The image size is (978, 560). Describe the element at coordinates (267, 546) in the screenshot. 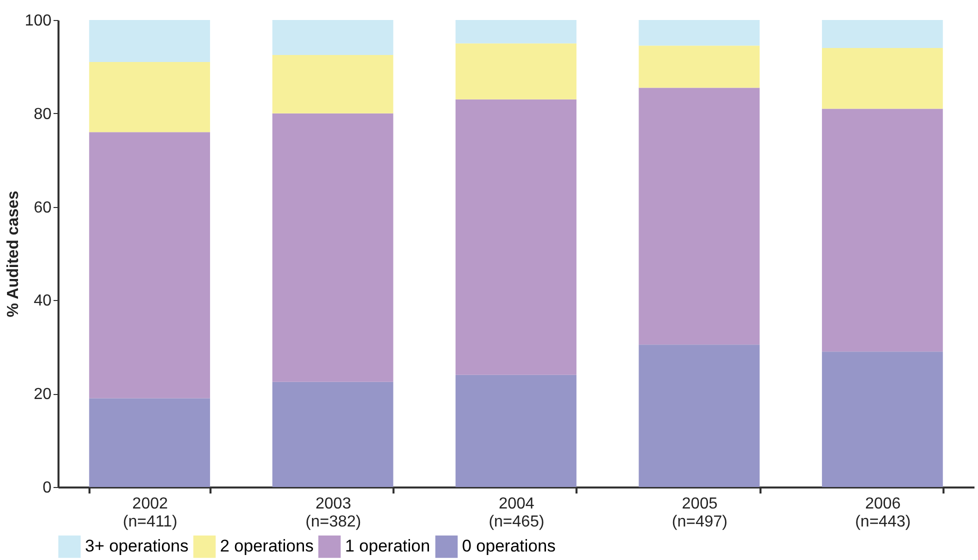

I see `legend-label: 2 operations` at that location.